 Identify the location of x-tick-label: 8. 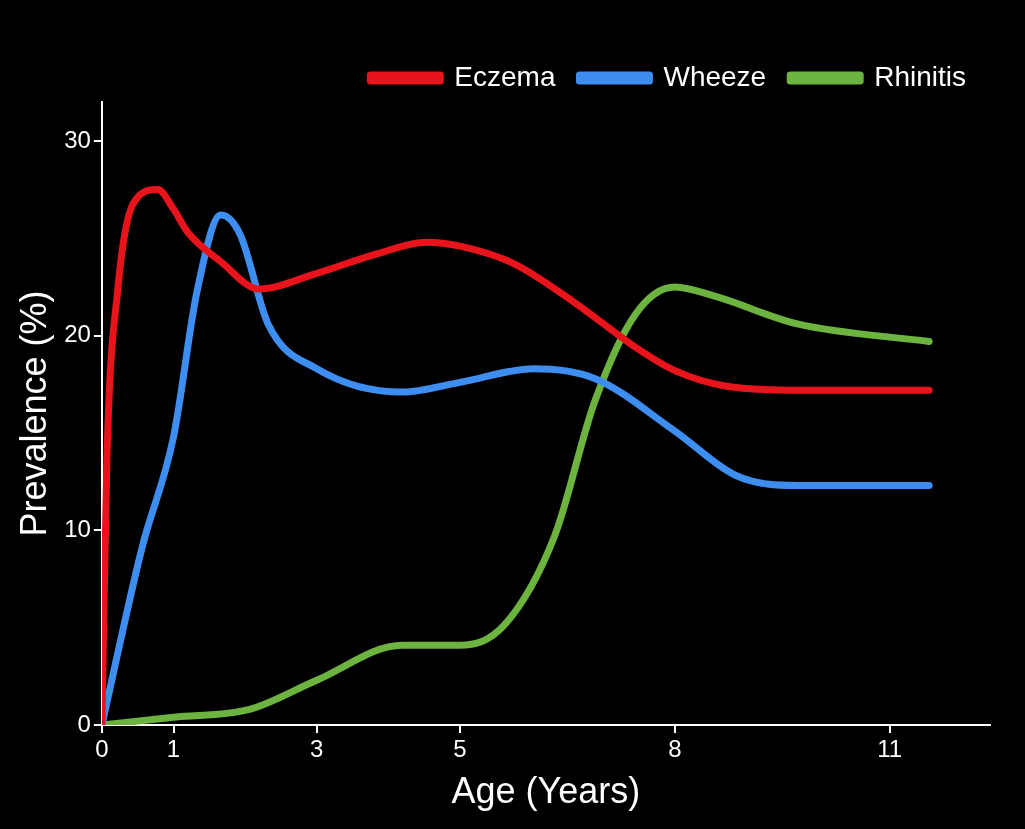
(675, 749).